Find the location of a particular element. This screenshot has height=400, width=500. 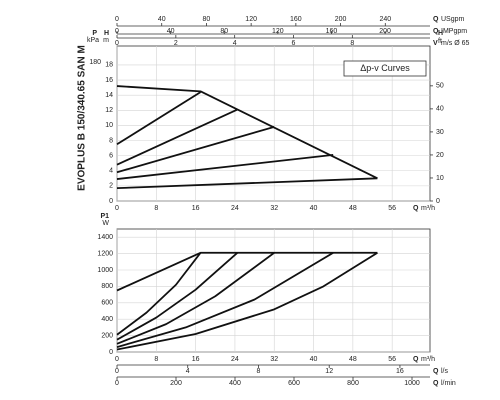

axis-label: H is located at coordinates (440, 33).